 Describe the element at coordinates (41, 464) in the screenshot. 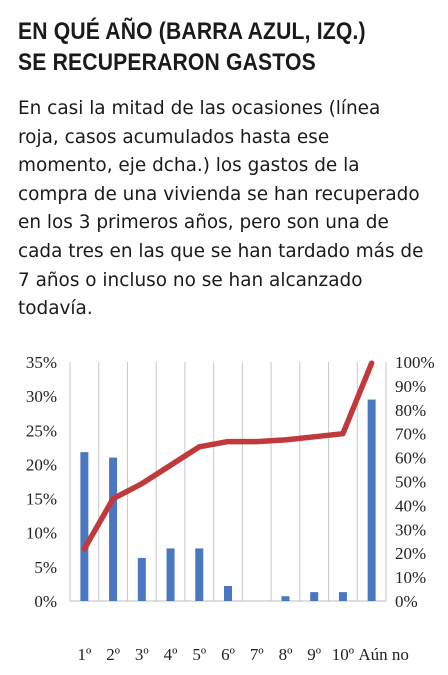

I see `left-axis-tick-label: 20%` at that location.